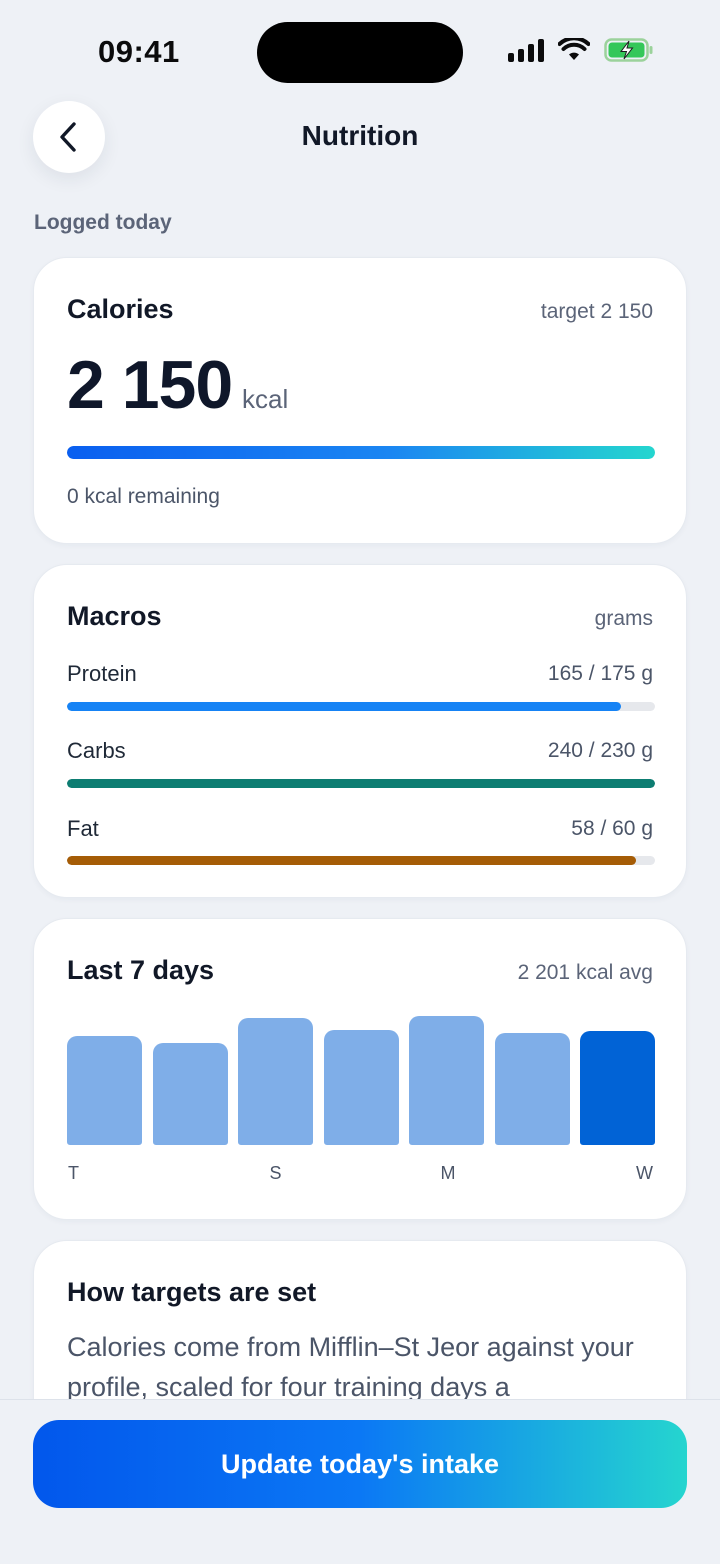  Describe the element at coordinates (585, 972) in the screenshot. I see `week-average: 2 201 kcal avg` at that location.